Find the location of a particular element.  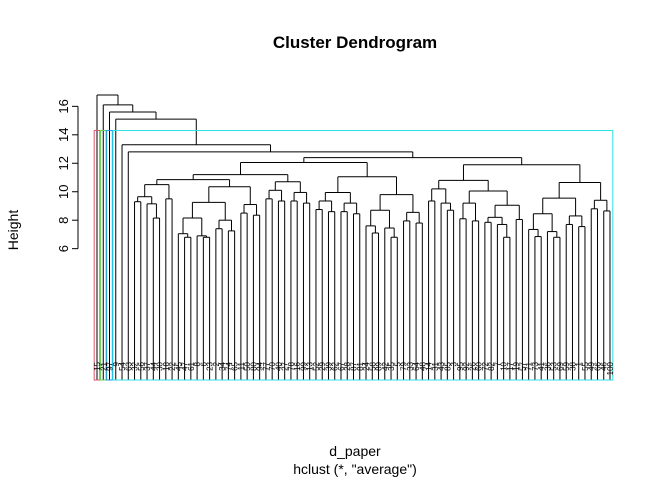

leaf-label: 19 is located at coordinates (516, 365).